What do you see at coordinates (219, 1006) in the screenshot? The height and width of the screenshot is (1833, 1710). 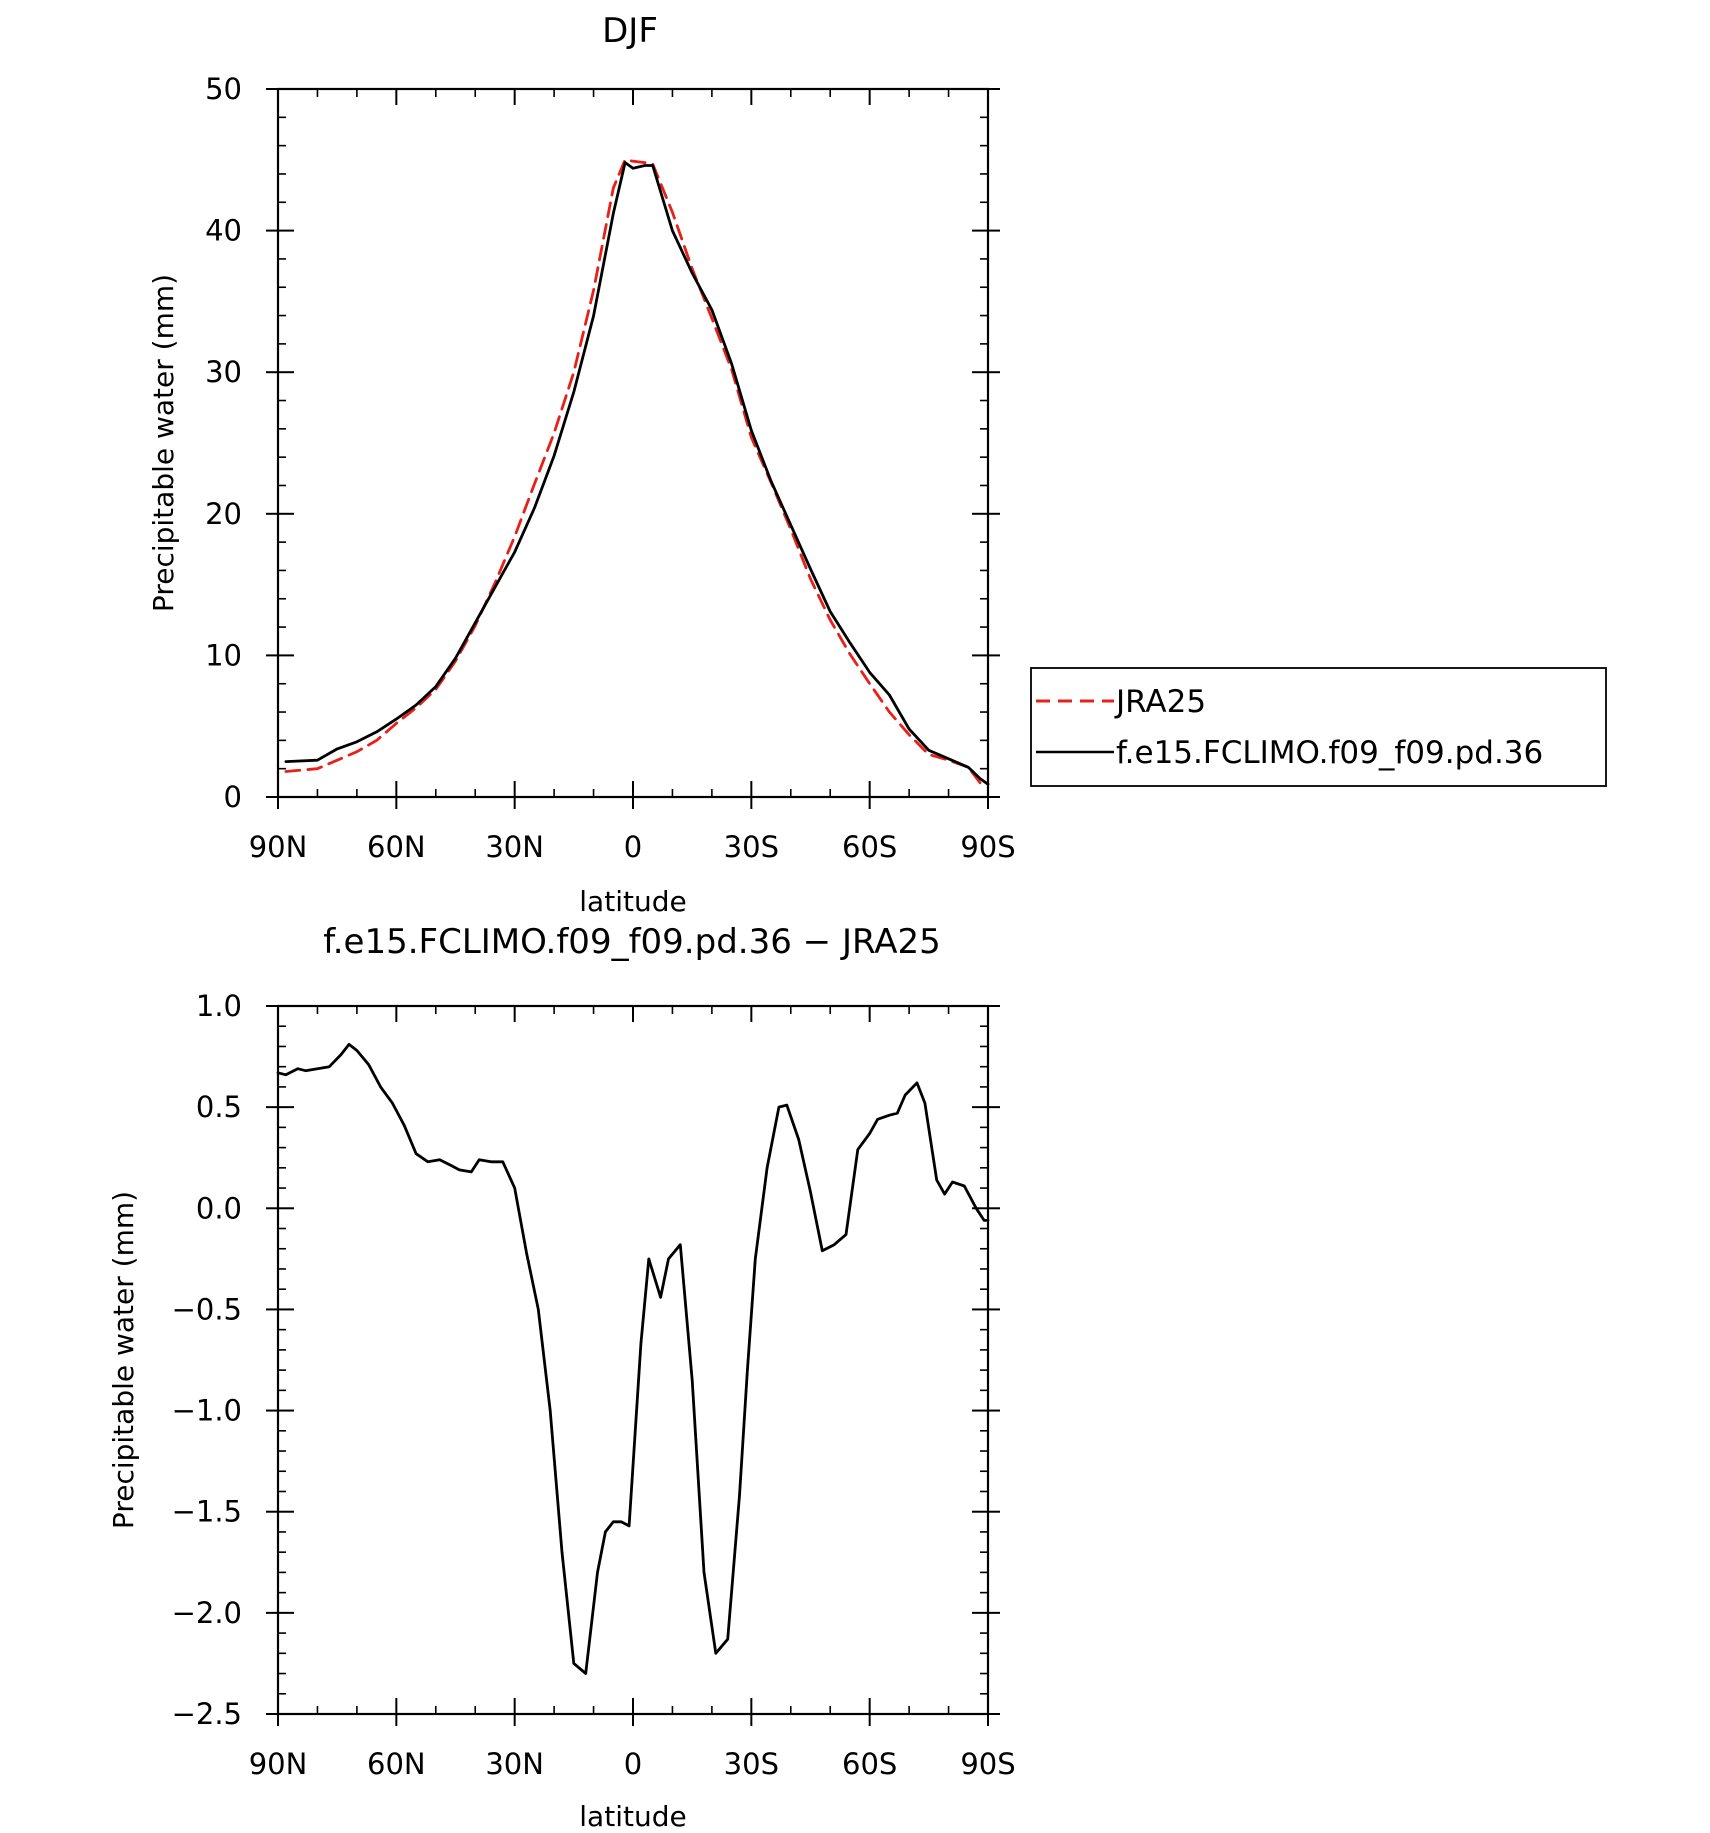 I see `y-tick-label: 1.0` at bounding box center [219, 1006].